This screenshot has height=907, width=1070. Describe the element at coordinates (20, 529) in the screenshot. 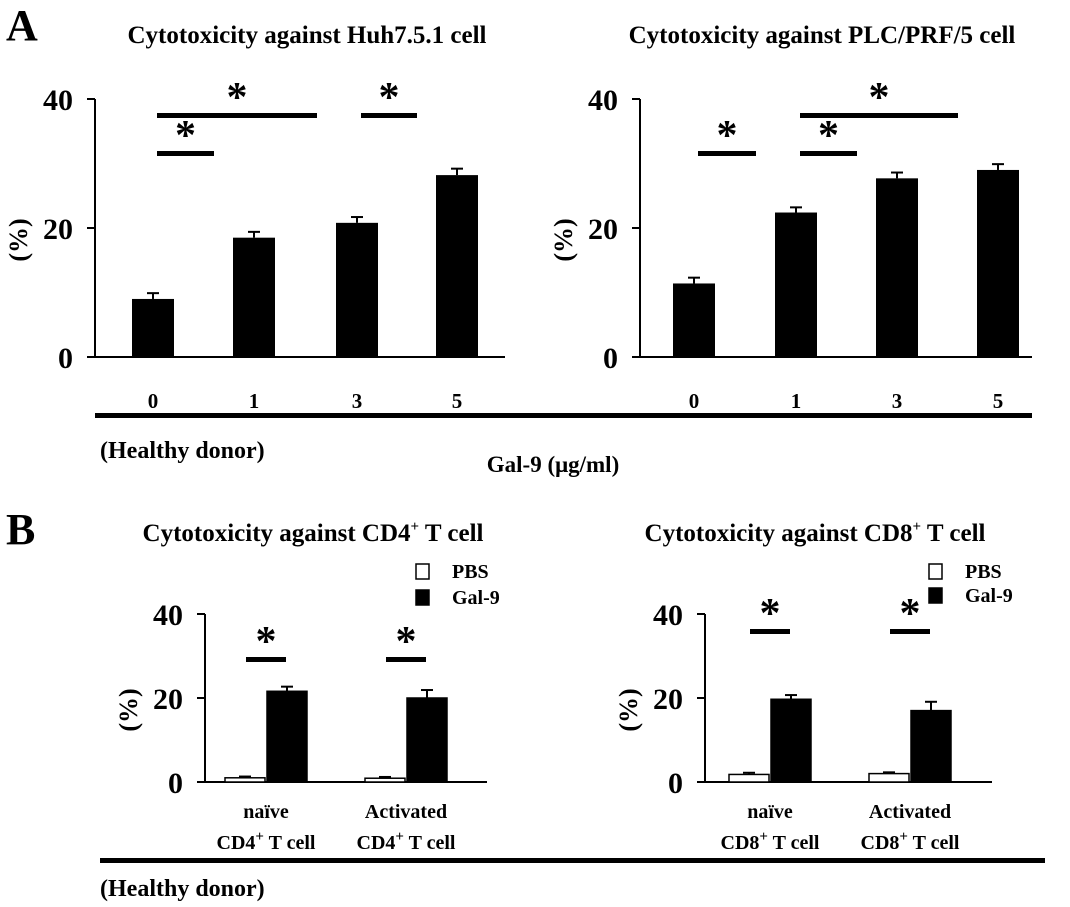

I see `panel-b-label: B` at that location.